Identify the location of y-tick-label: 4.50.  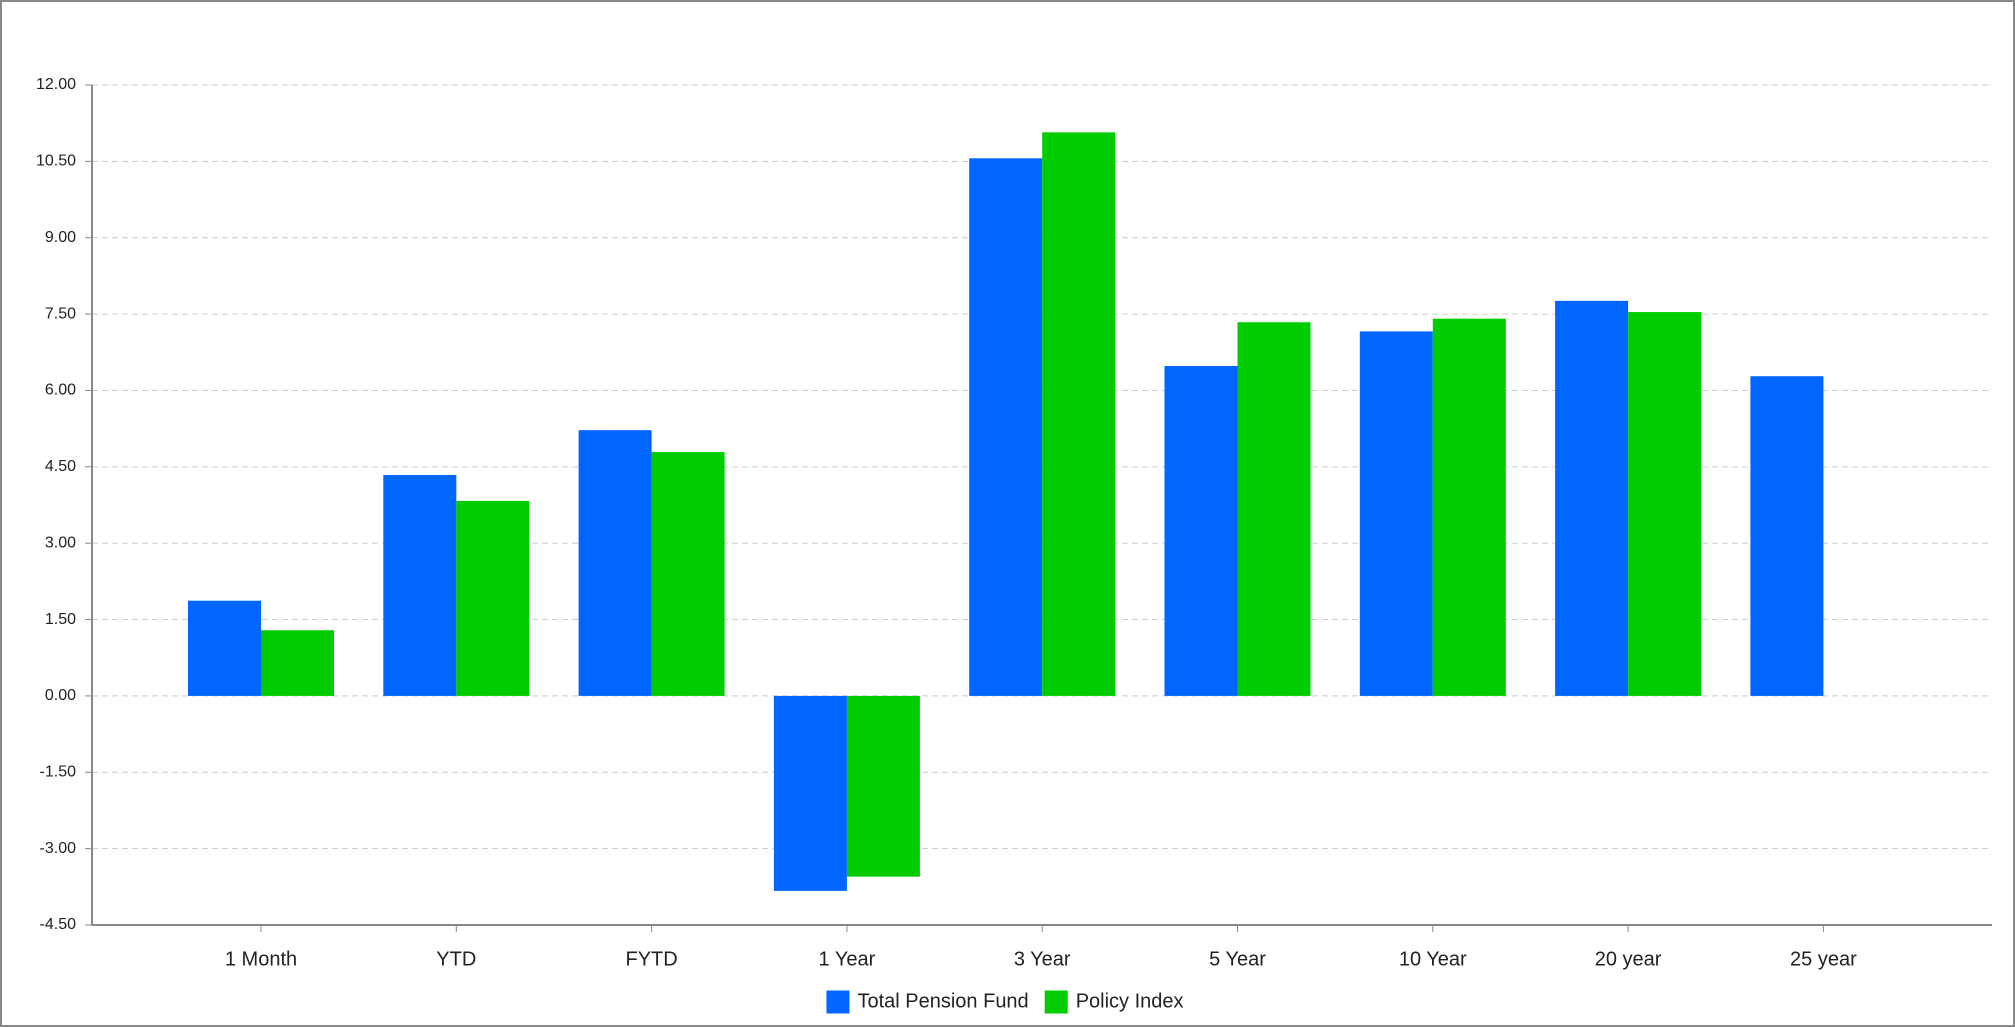
(60, 466).